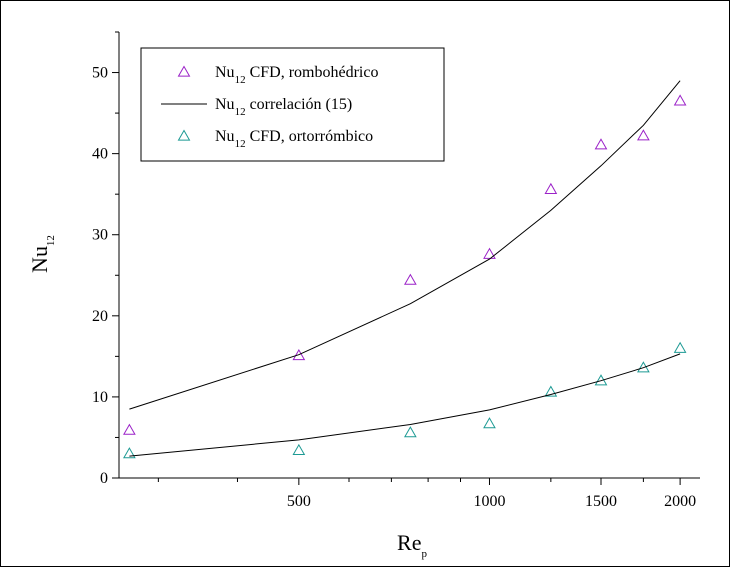 This screenshot has height=567, width=730. What do you see at coordinates (680, 501) in the screenshot?
I see `x-tick-label: 2000` at bounding box center [680, 501].